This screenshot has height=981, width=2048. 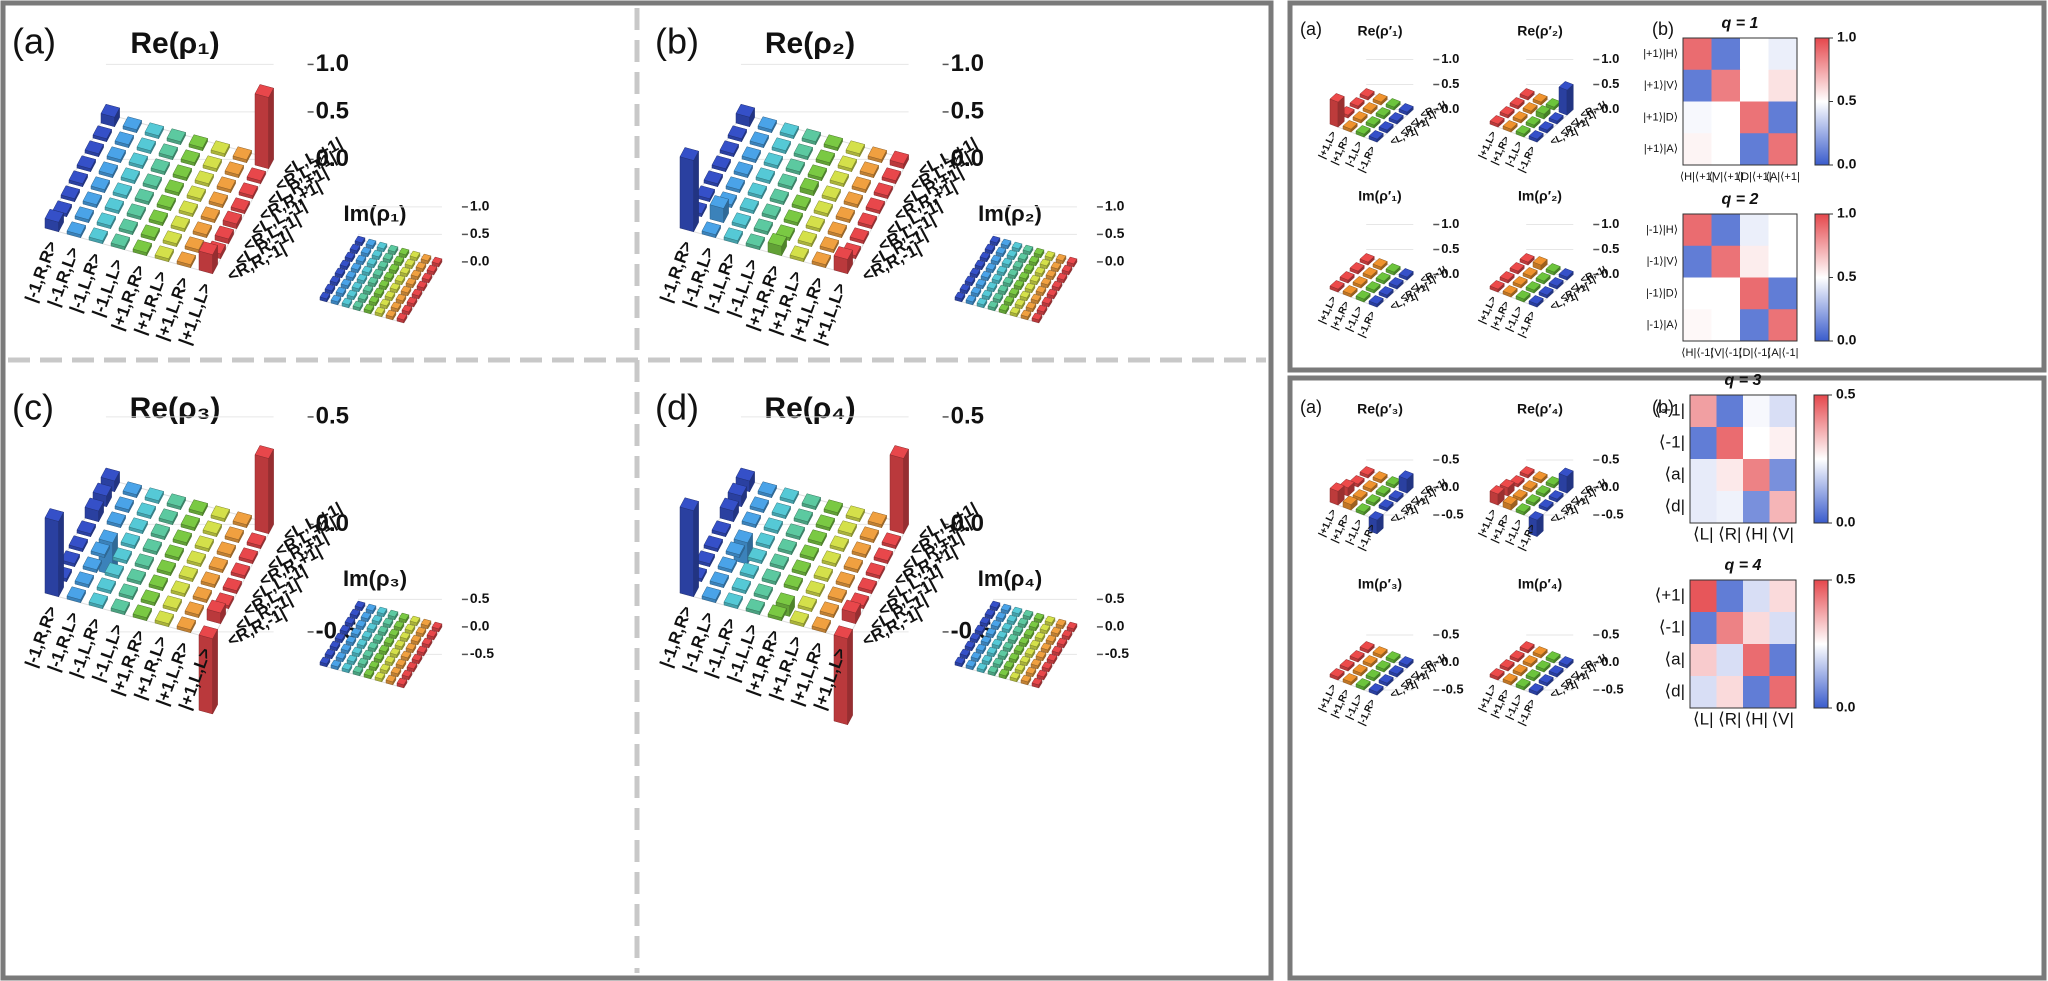 What do you see at coordinates (1703, 718) in the screenshot?
I see `col-label: ⟨L|` at bounding box center [1703, 718].